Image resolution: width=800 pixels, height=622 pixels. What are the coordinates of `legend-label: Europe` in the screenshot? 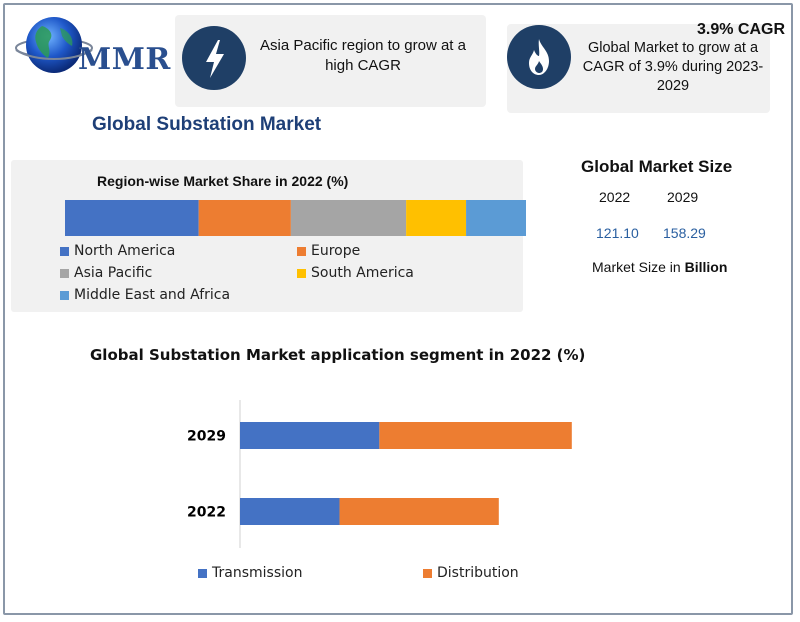 It's located at (336, 251).